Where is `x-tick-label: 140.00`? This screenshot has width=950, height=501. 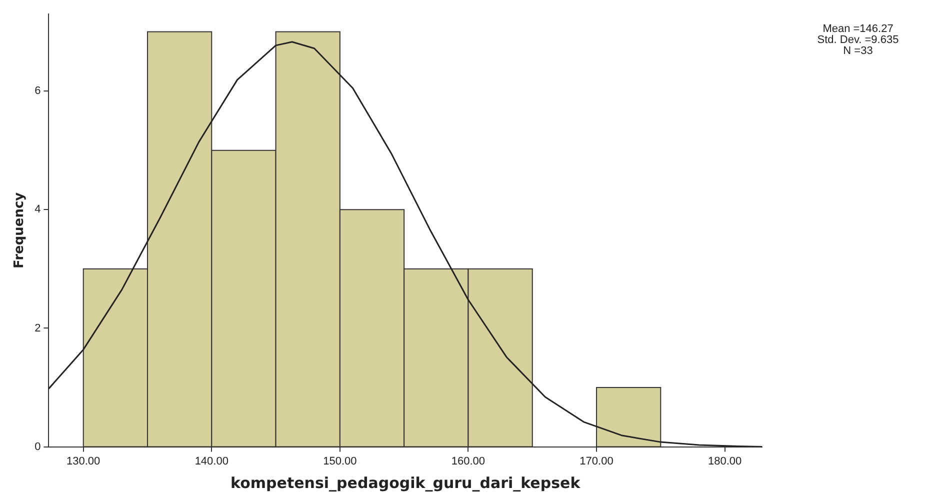 x-tick-label: 140.00 is located at coordinates (211, 461).